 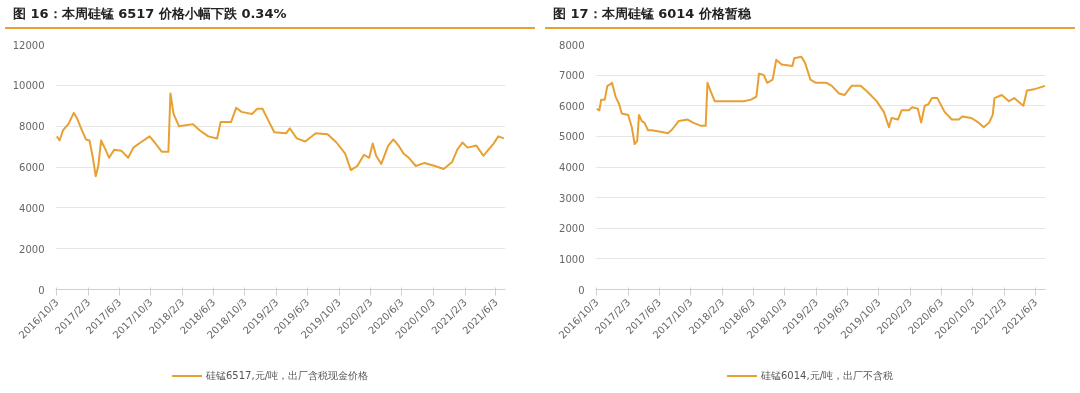 What do you see at coordinates (286, 376) in the screenshot?
I see `legend-label: 硅锰6517,元/吨，出厂含税现金价格` at bounding box center [286, 376].